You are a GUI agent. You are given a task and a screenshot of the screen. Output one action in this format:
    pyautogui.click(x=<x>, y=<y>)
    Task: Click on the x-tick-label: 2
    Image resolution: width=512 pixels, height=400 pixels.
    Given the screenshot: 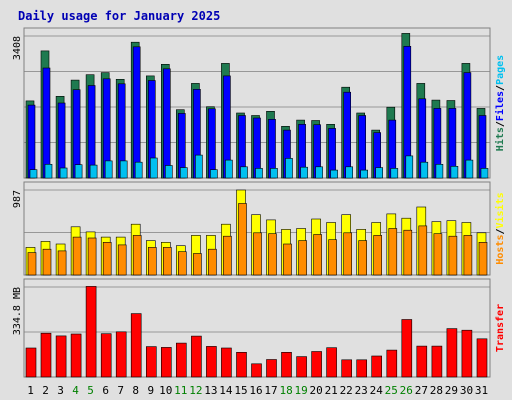 What is the action you would take?
    pyautogui.click(x=45, y=390)
    